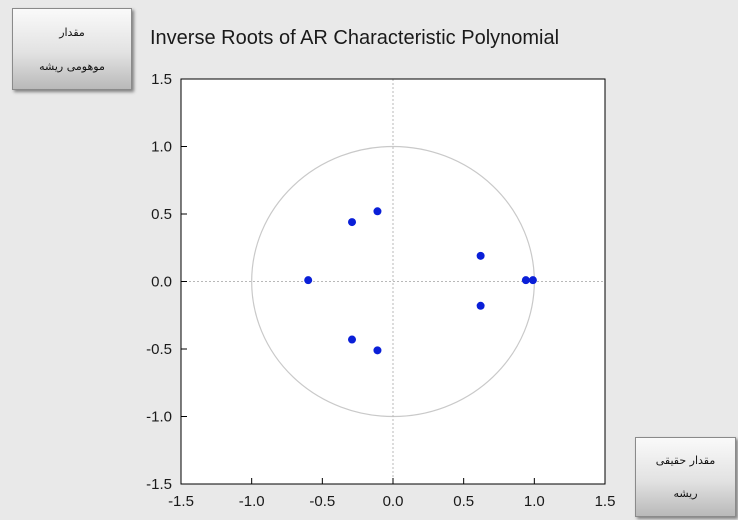 The height and width of the screenshot is (520, 738). What do you see at coordinates (181, 501) in the screenshot?
I see `x-tick-label: -1.5` at bounding box center [181, 501].